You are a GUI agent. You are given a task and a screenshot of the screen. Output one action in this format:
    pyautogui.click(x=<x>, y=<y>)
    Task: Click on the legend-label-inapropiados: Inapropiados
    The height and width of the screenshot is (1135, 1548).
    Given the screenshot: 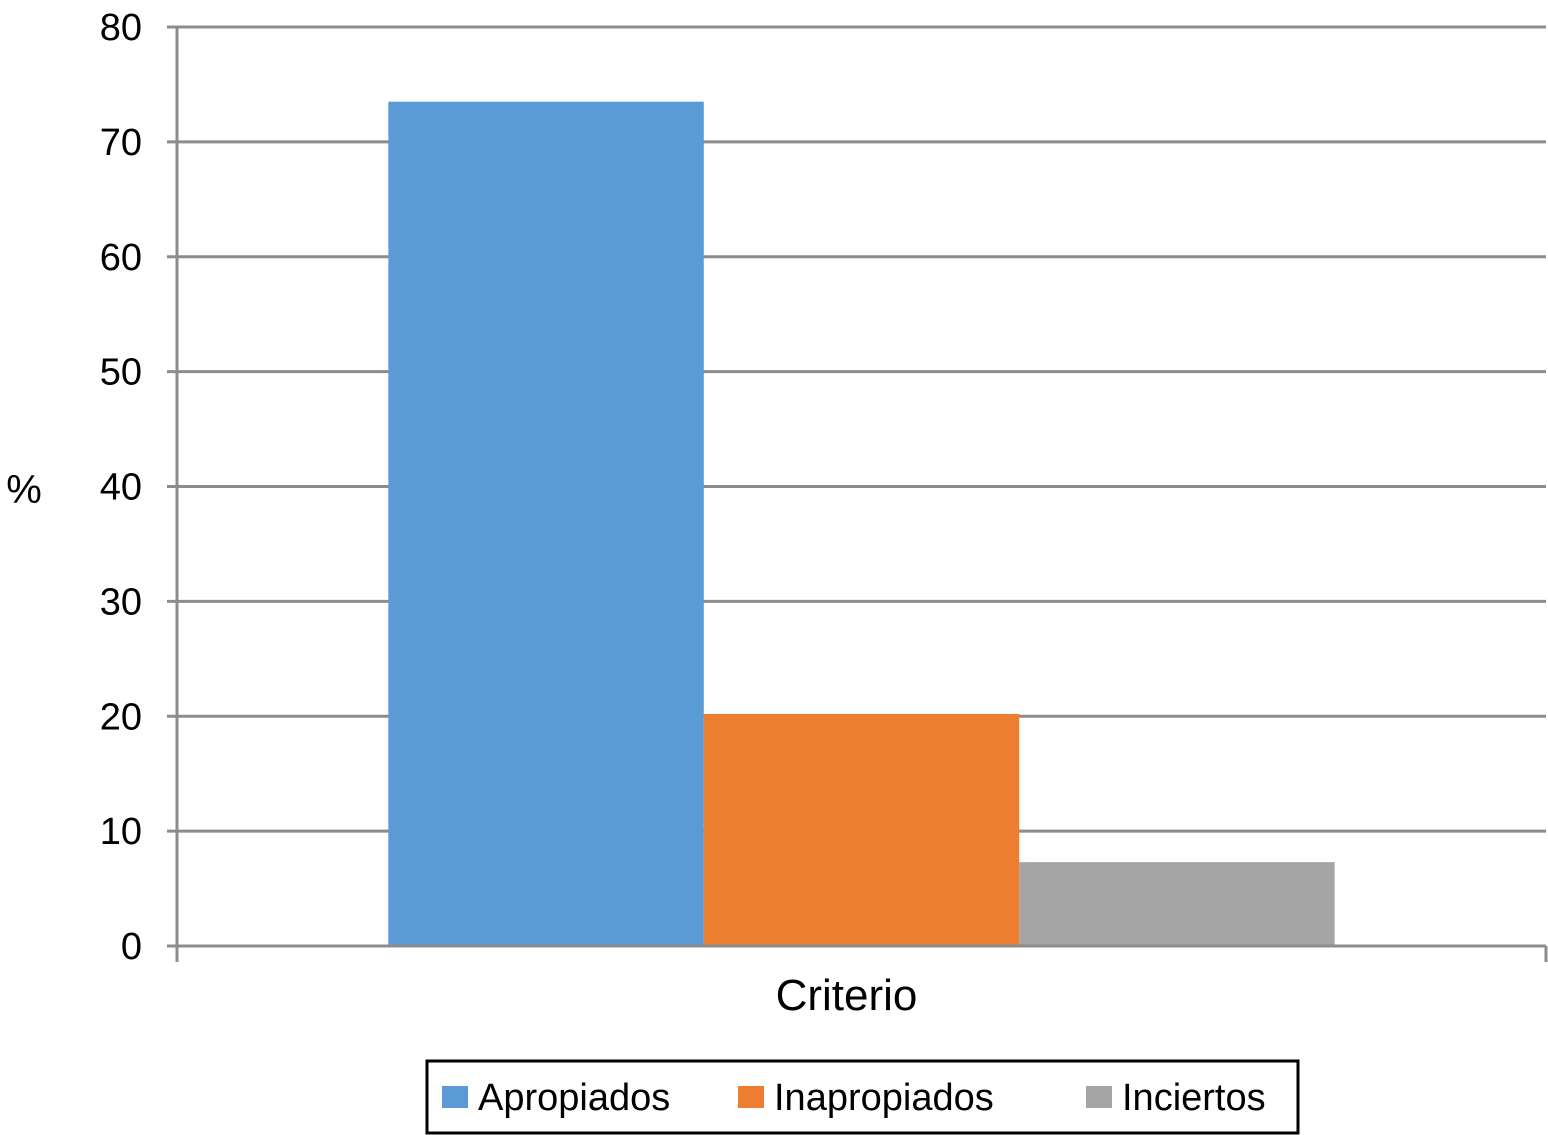 What is the action you would take?
    pyautogui.click(x=884, y=1098)
    